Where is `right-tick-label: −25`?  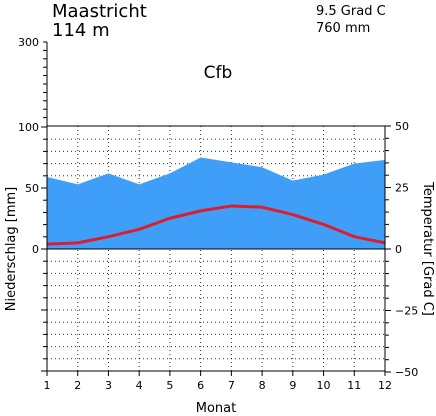
right-tick-label: −25 is located at coordinates (406, 311).